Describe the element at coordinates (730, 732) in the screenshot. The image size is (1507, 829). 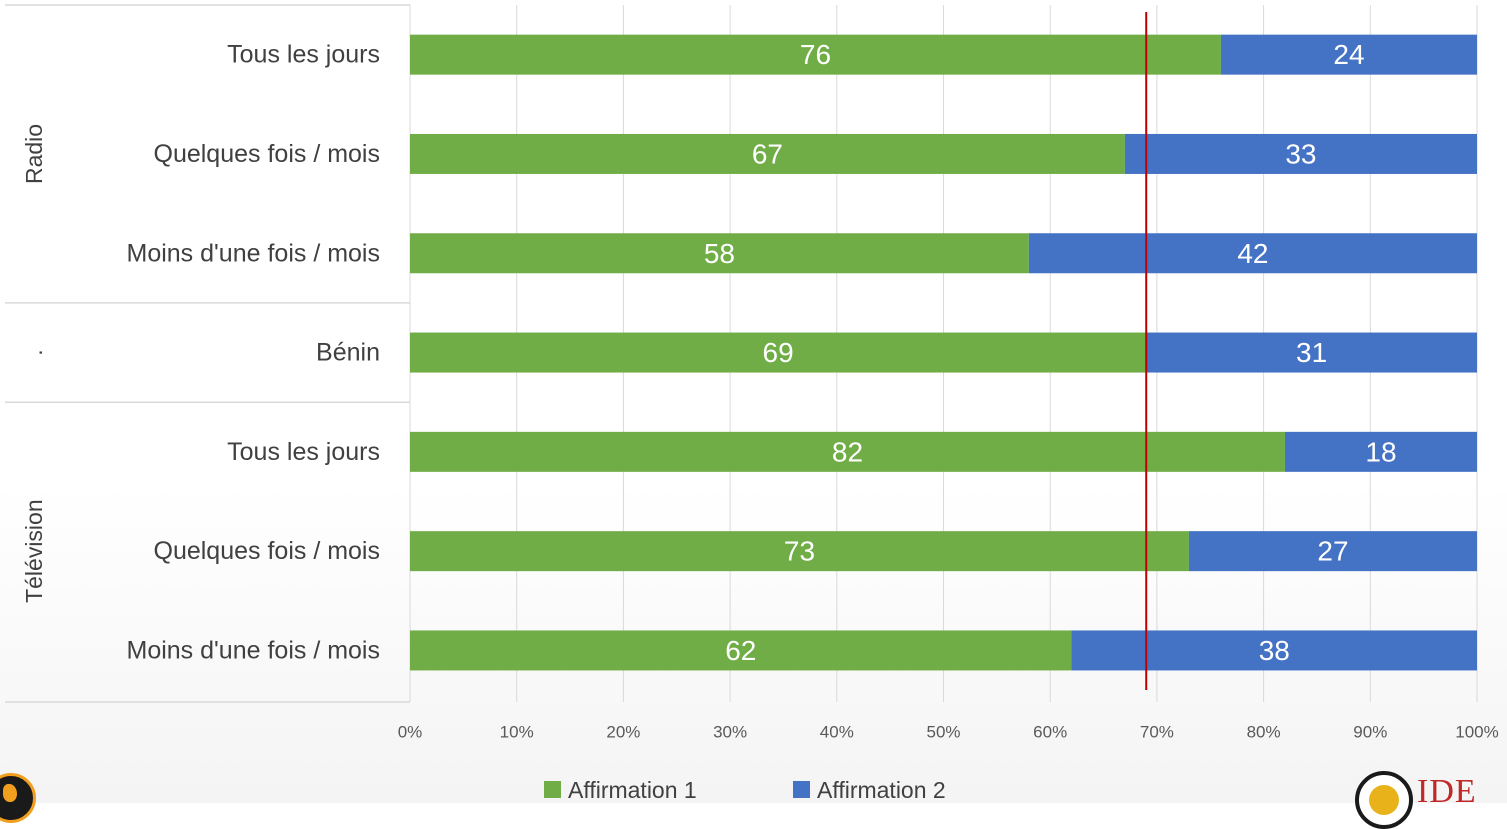
I see `x-tick-label: 30%` at that location.